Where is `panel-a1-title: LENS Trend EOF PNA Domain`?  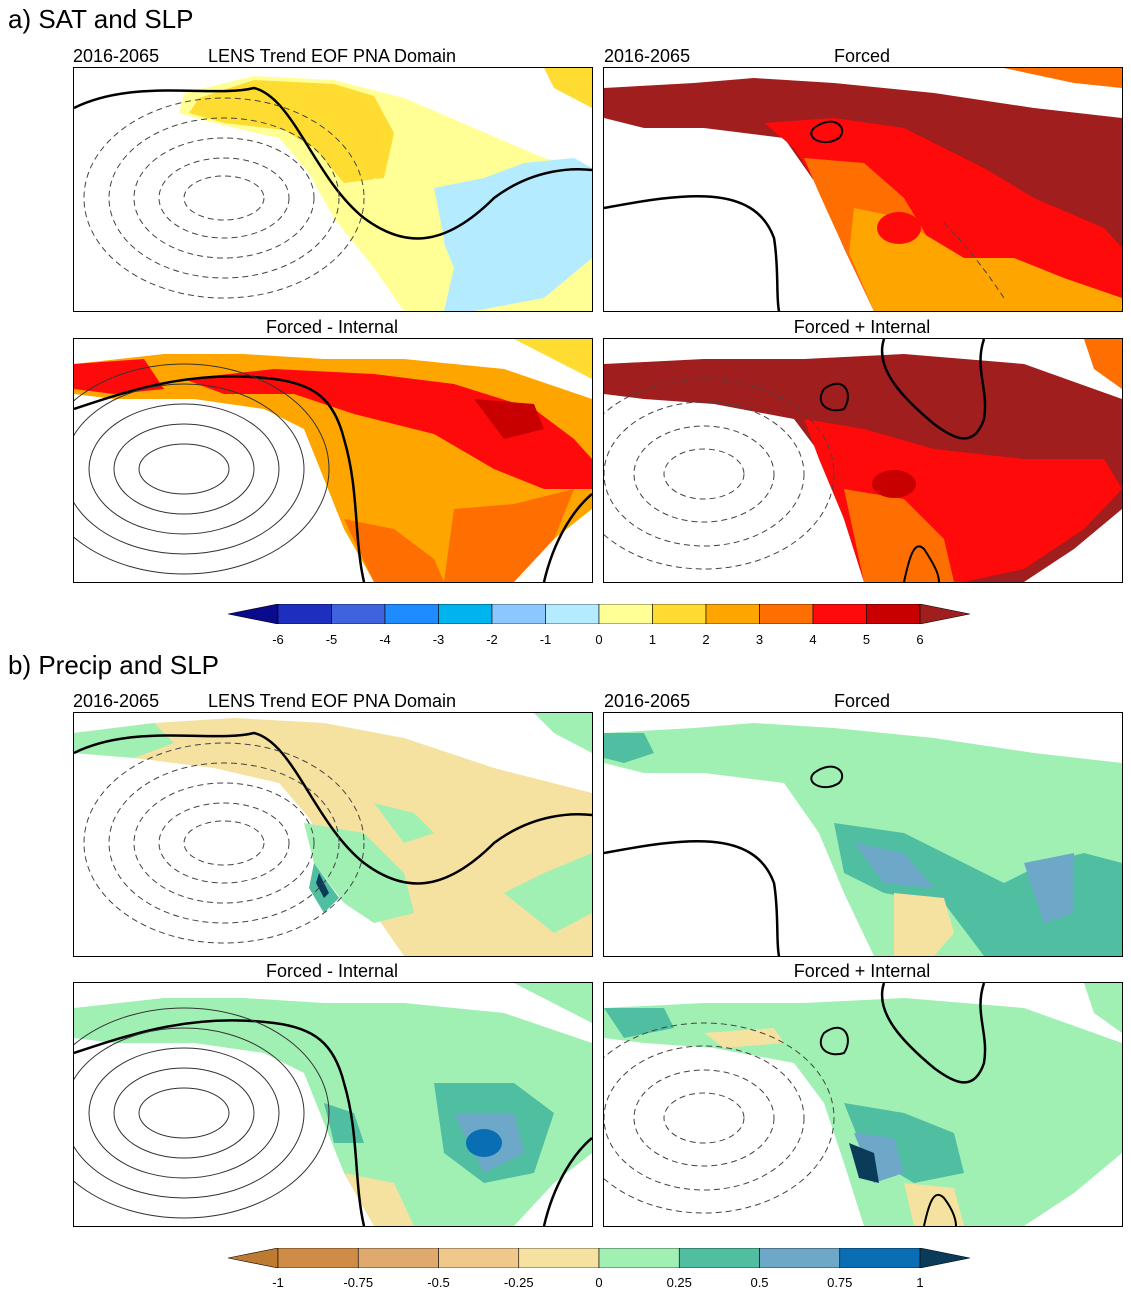 panel-a1-title: LENS Trend EOF PNA Domain is located at coordinates (332, 56).